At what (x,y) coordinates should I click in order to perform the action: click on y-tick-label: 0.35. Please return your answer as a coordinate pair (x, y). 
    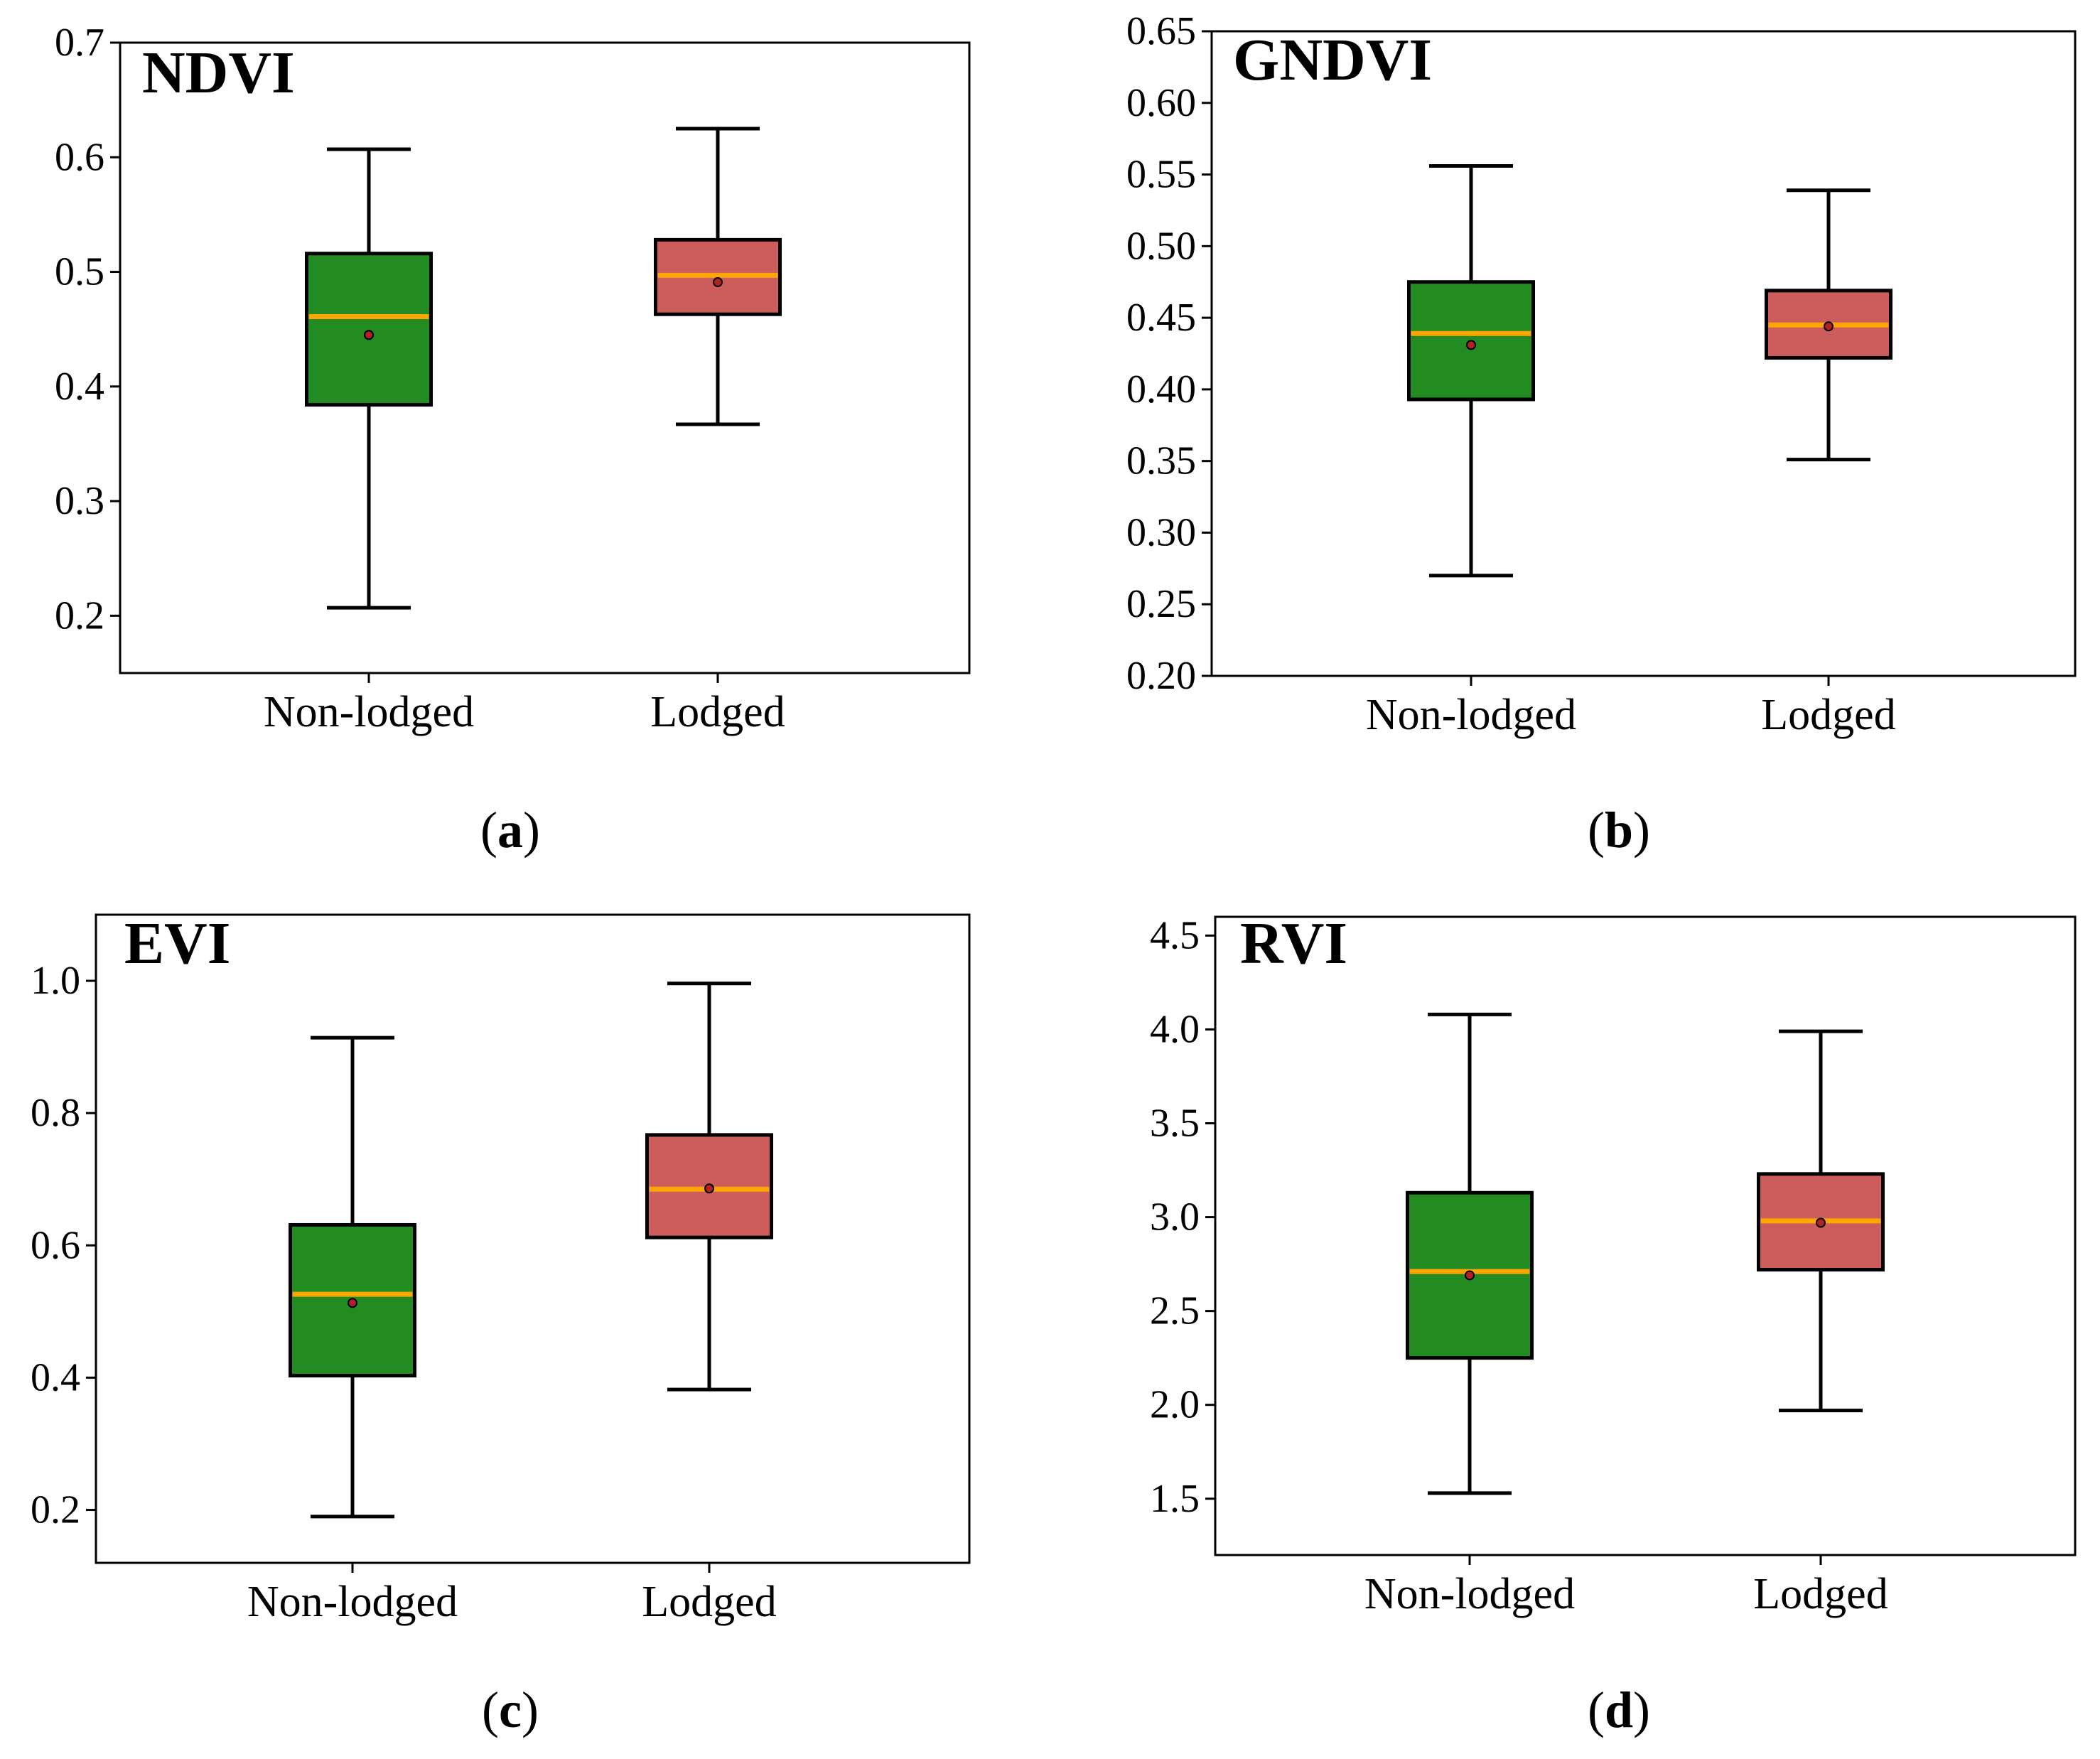
    Looking at the image, I should click on (1161, 461).